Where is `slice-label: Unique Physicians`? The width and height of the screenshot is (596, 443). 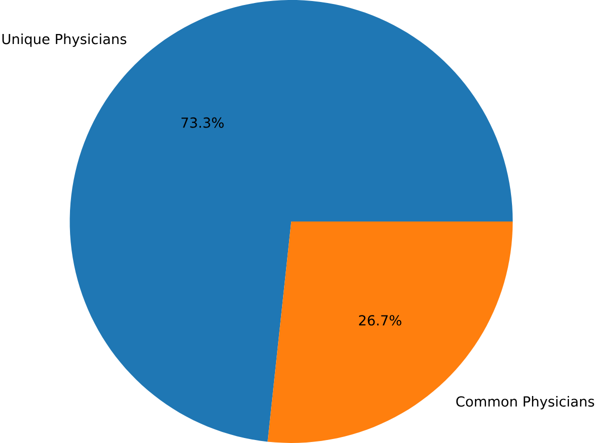
slice-label: Unique Physicians is located at coordinates (64, 40).